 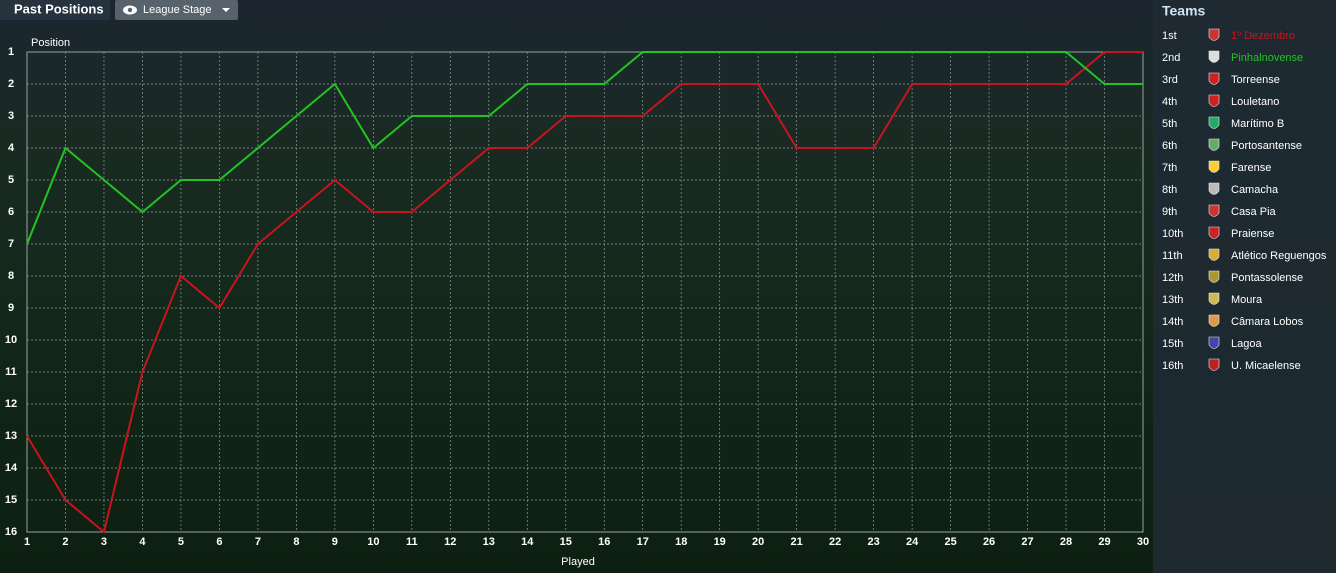 I want to click on dropdown-box, so click(x=176, y=10).